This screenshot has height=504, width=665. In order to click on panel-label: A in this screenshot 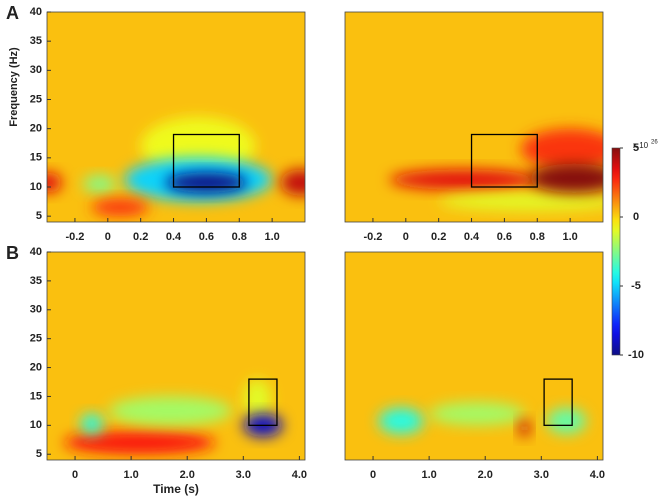, I will do `click(12, 13)`.